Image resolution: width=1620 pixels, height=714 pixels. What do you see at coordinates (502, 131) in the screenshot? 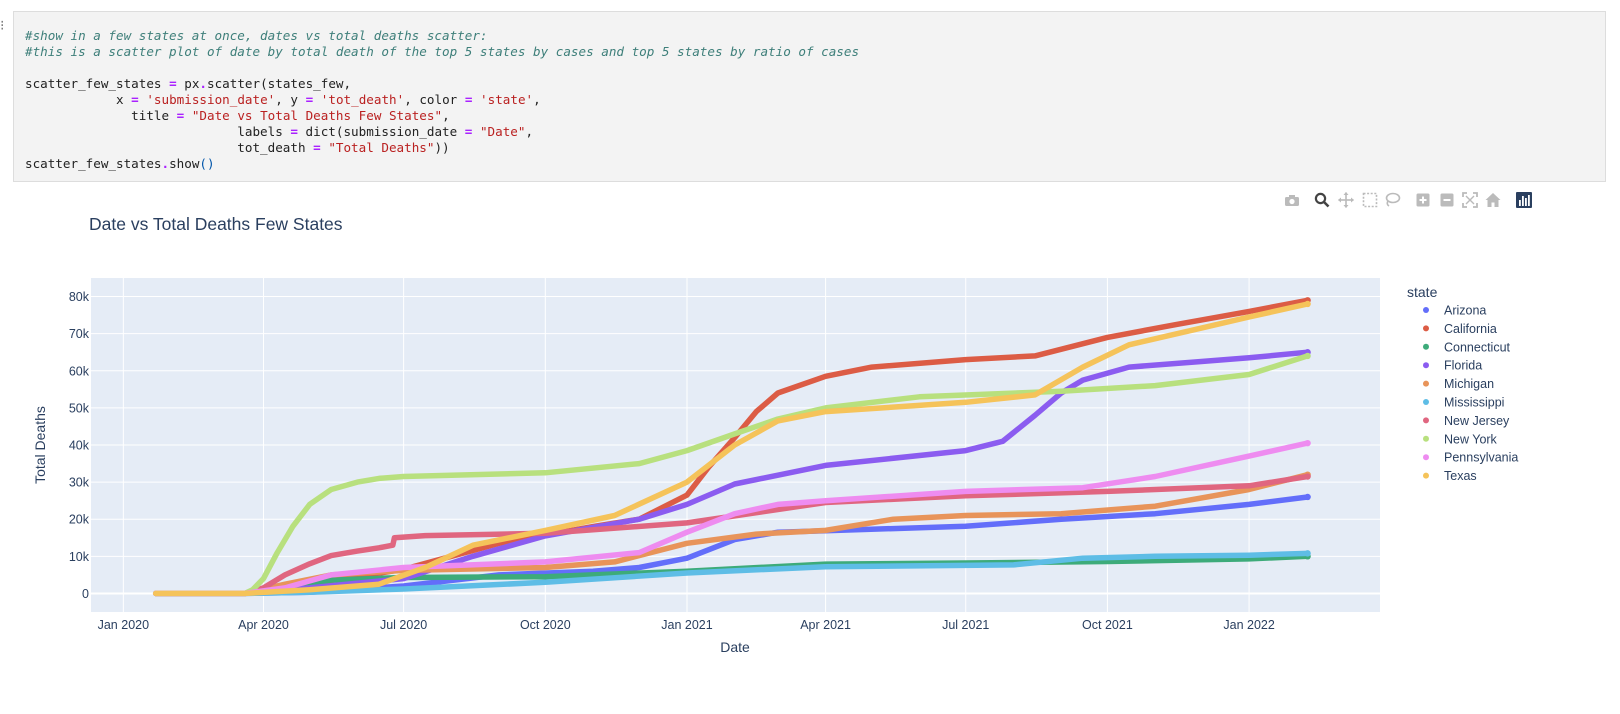
I see `code-token: "Date"` at bounding box center [502, 131].